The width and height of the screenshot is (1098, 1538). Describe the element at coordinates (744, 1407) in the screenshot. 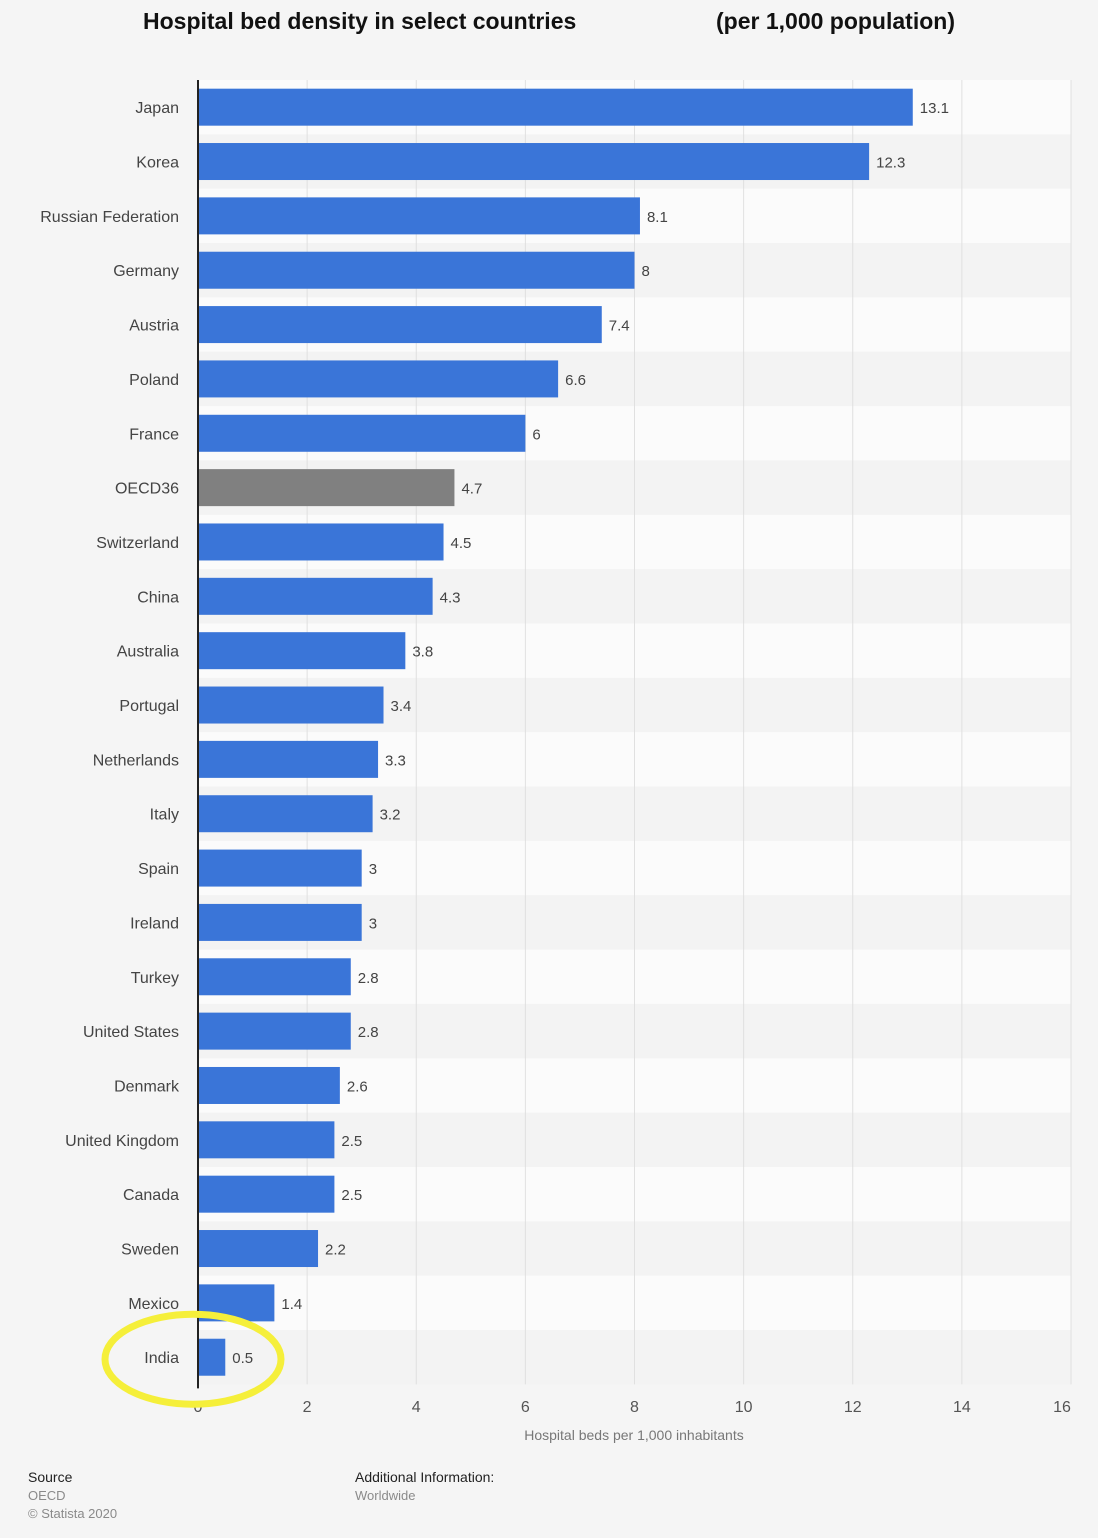

I see `x-tick-label: 10` at that location.